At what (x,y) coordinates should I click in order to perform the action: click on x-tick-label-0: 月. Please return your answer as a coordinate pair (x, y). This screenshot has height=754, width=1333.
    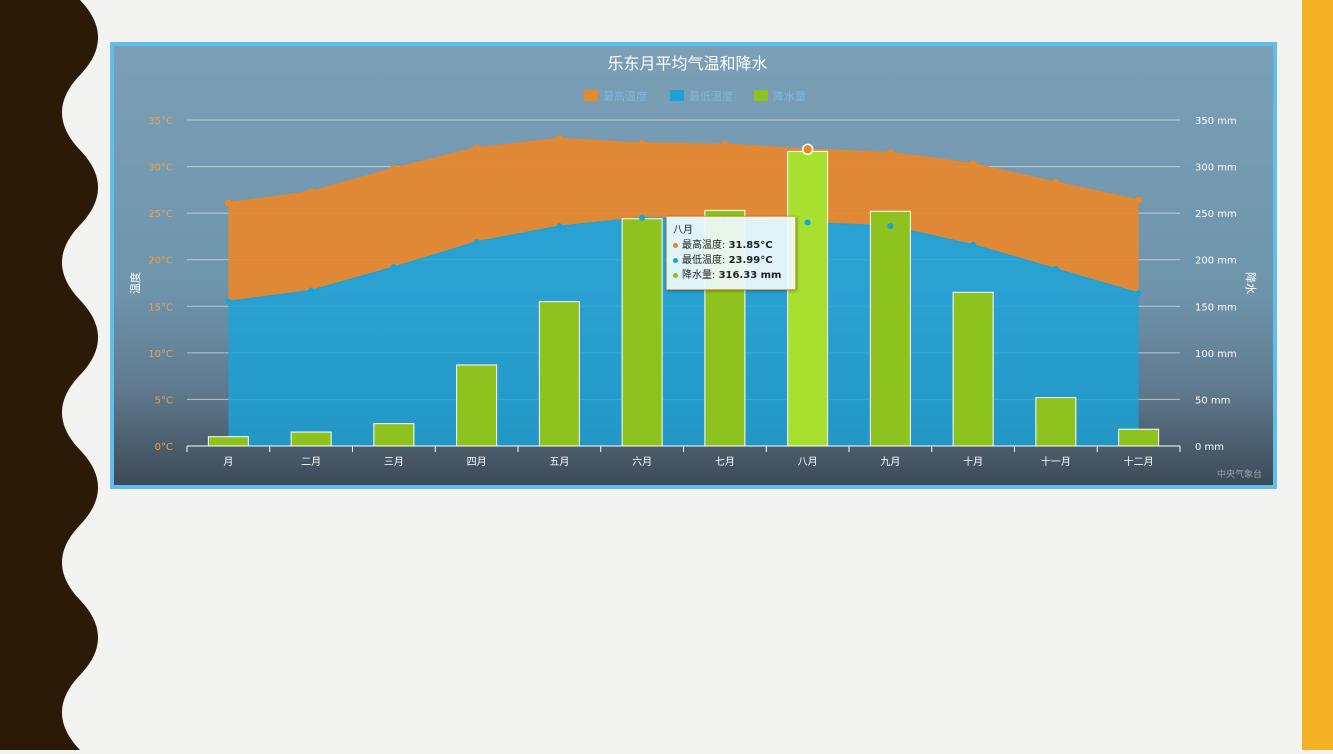
    Looking at the image, I should click on (228, 462).